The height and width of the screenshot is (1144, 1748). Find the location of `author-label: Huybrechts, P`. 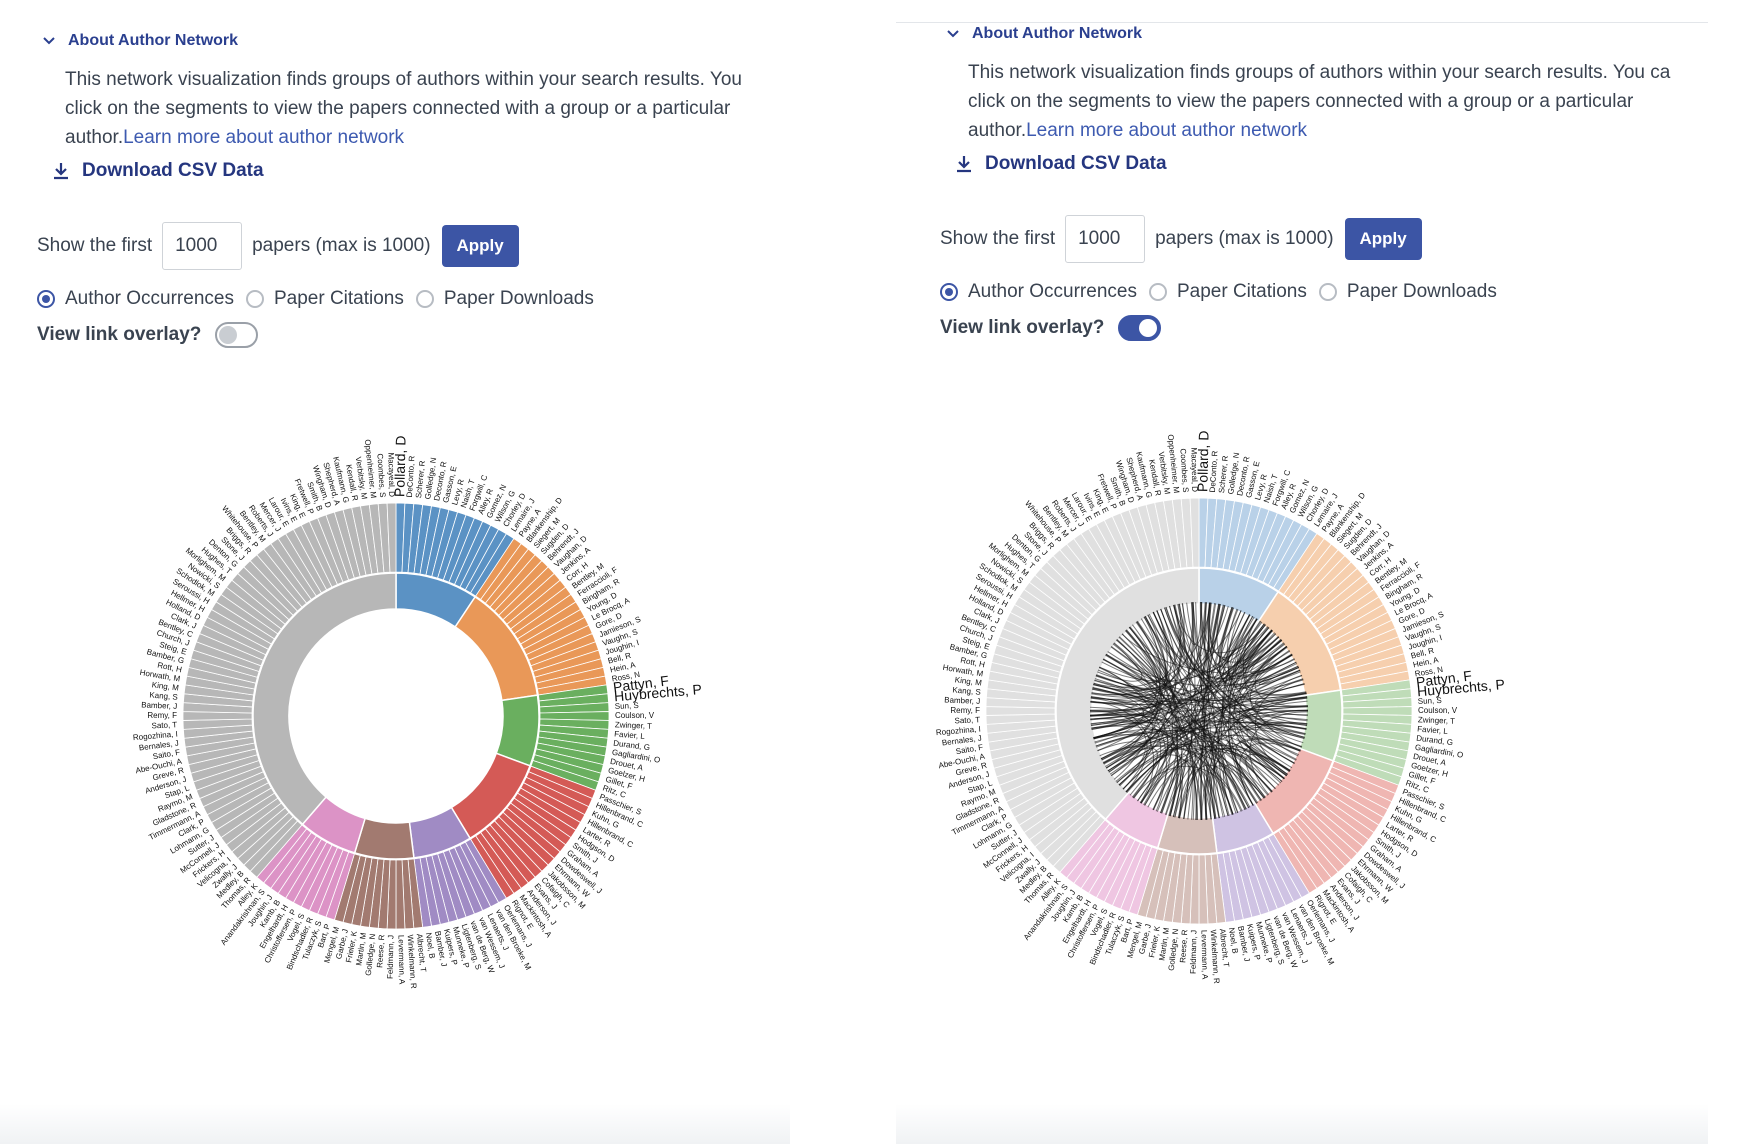

author-label: Huybrechts, P is located at coordinates (657, 692).